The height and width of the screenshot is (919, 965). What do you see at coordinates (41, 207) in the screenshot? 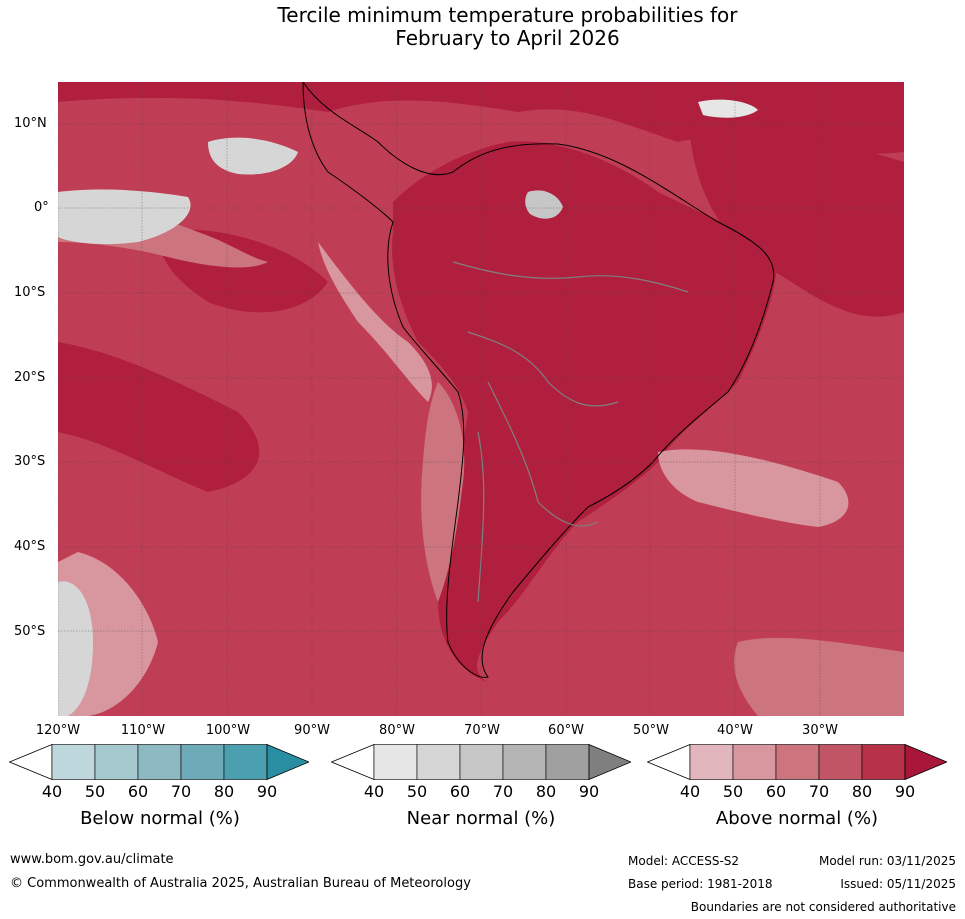
I see `lat-label-0: 0°` at bounding box center [41, 207].